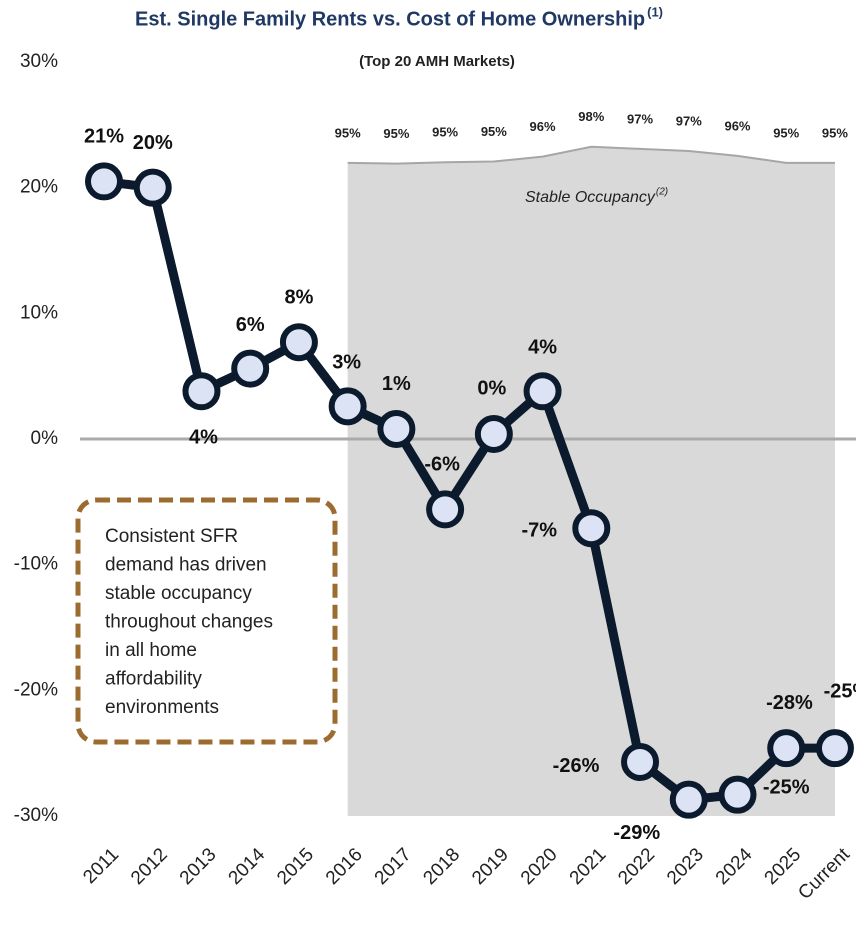 The image size is (856, 930). What do you see at coordinates (153, 679) in the screenshot?
I see `annotation-text: affordability` at bounding box center [153, 679].